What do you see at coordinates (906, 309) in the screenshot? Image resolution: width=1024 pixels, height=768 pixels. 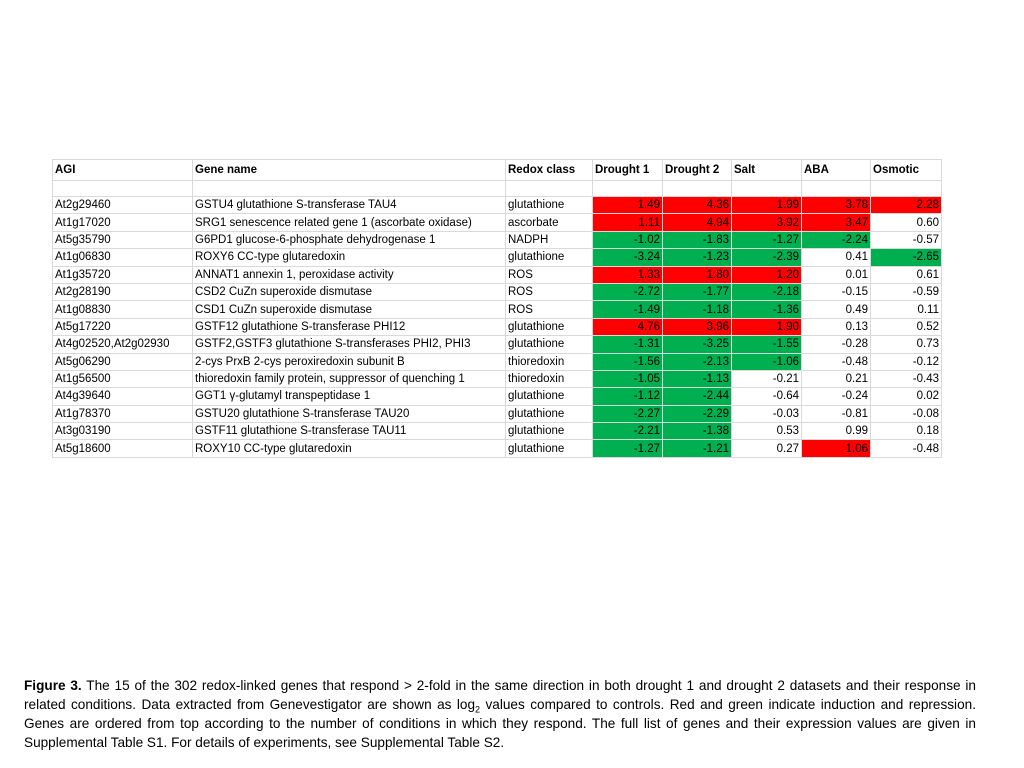 I see `osmotic-value-cell: 0.11` at bounding box center [906, 309].